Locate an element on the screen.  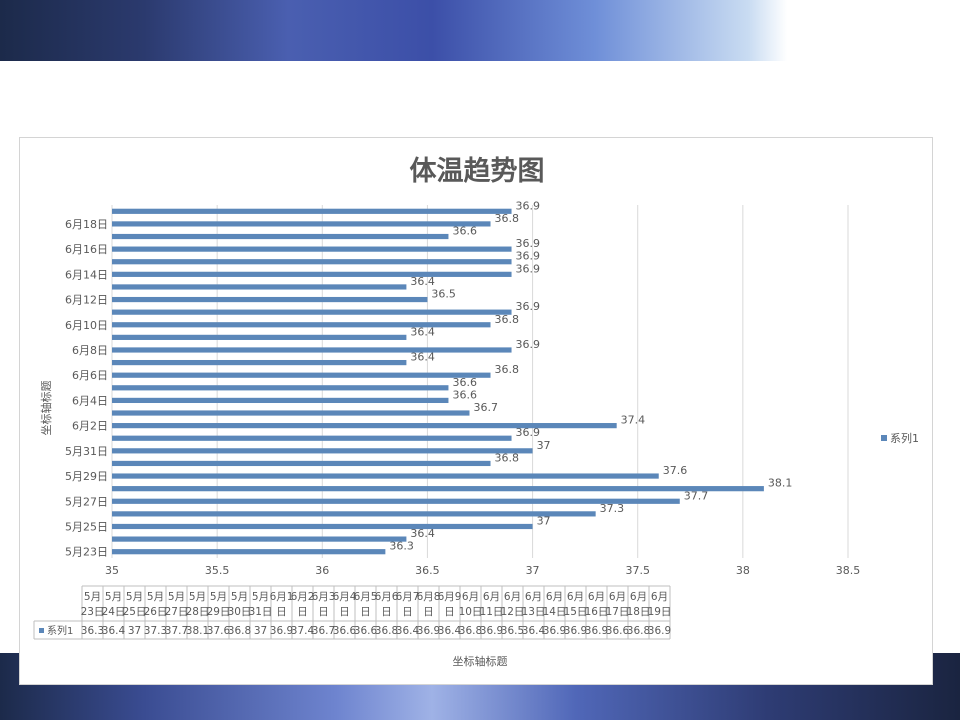
table-header-line2: 13日 is located at coordinates (534, 612).